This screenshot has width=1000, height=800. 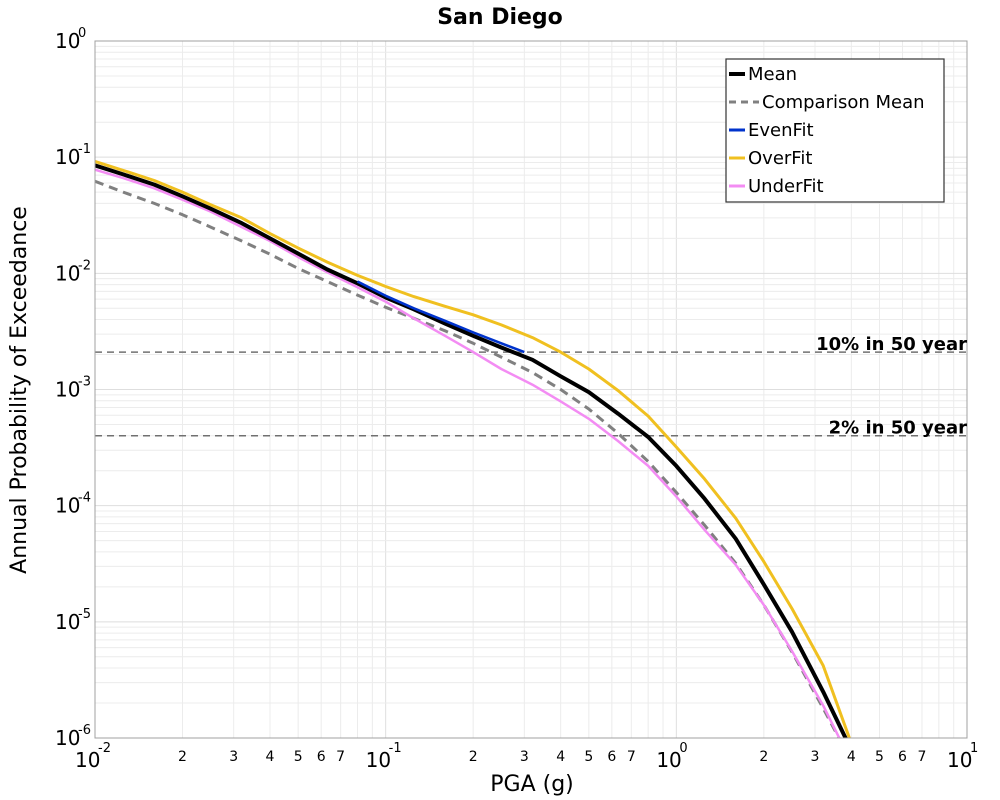 What do you see at coordinates (772, 74) in the screenshot?
I see `legend-label: Mean` at bounding box center [772, 74].